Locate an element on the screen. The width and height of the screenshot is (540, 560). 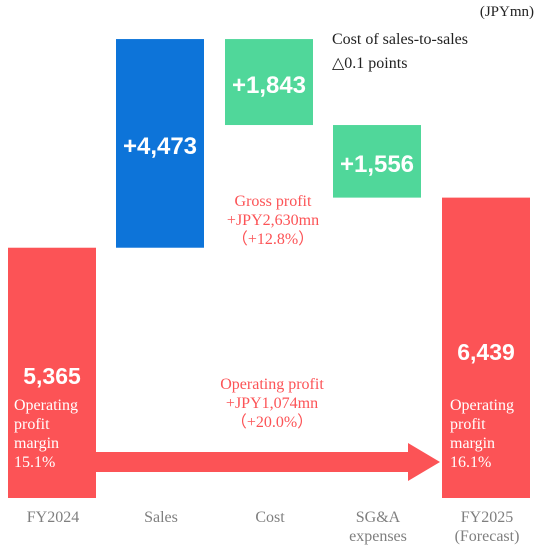
bar-fy2025-forecast is located at coordinates (486, 347).